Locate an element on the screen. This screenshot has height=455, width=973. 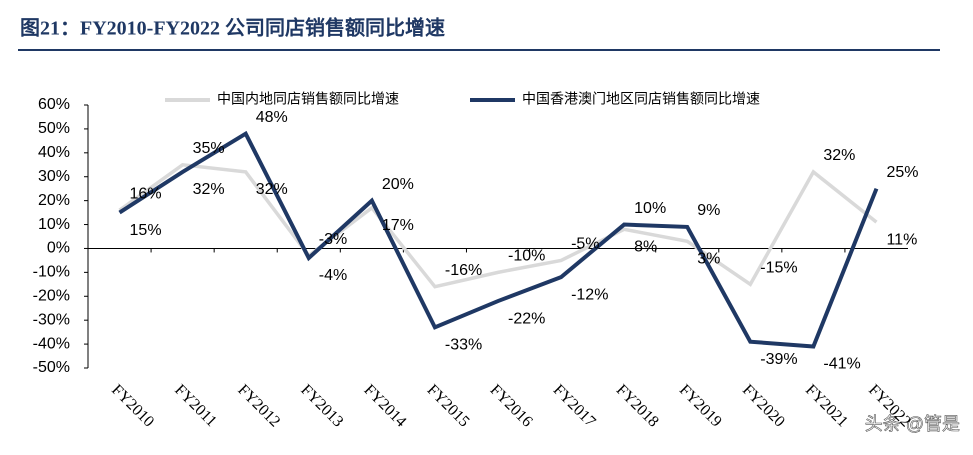
chart-title: 图21：FY2010-FY2022 公司同店销售额同比增速 is located at coordinates (232, 28).